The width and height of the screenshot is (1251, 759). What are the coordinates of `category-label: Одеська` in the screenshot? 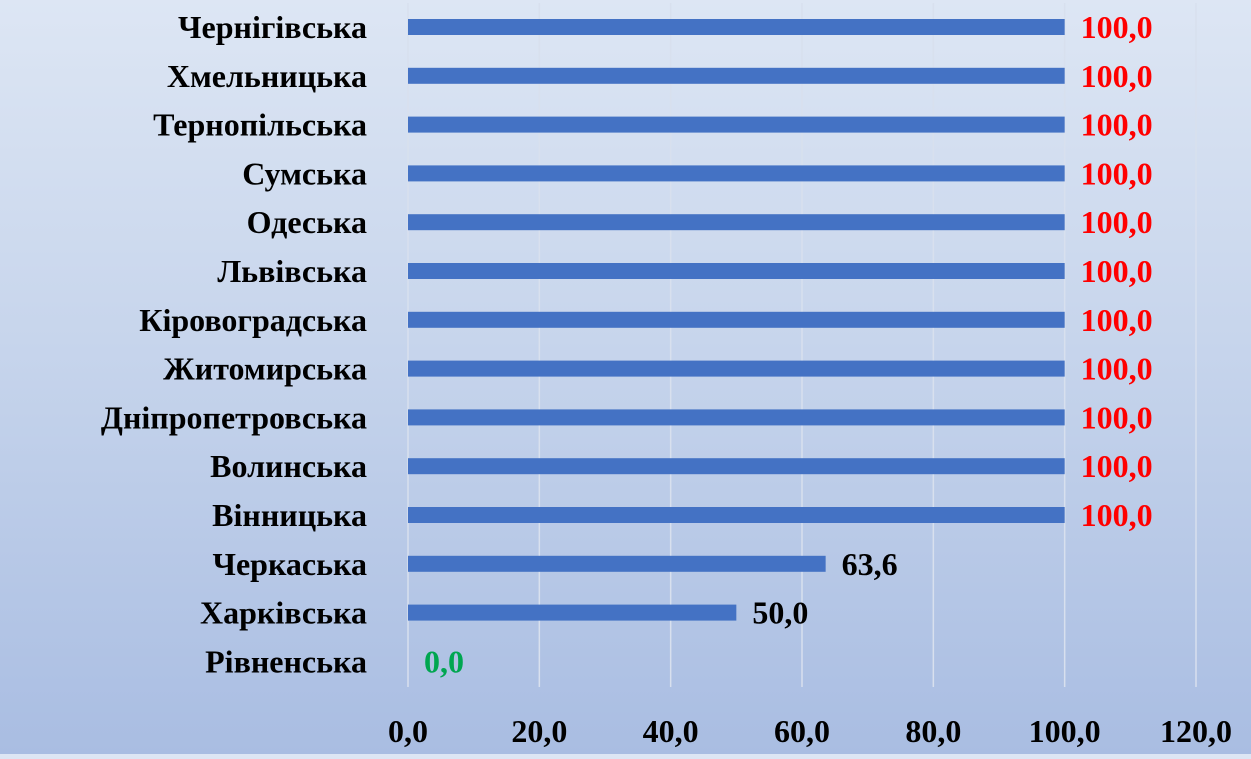 It's located at (307, 222).